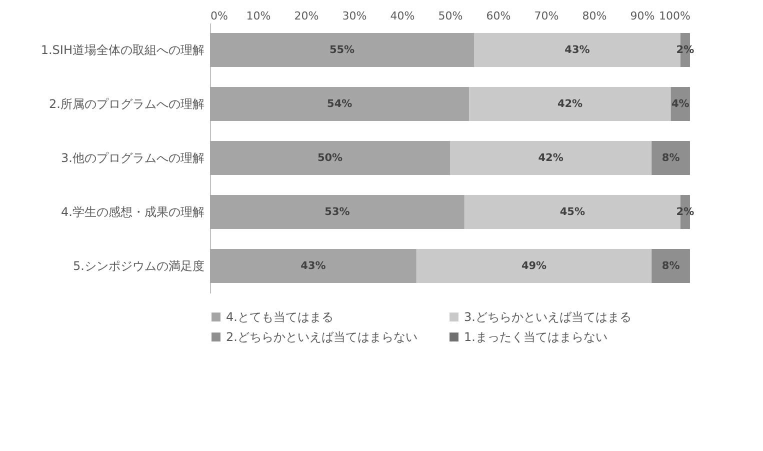  Describe the element at coordinates (306, 16) in the screenshot. I see `x-tick-label: 20%` at that location.